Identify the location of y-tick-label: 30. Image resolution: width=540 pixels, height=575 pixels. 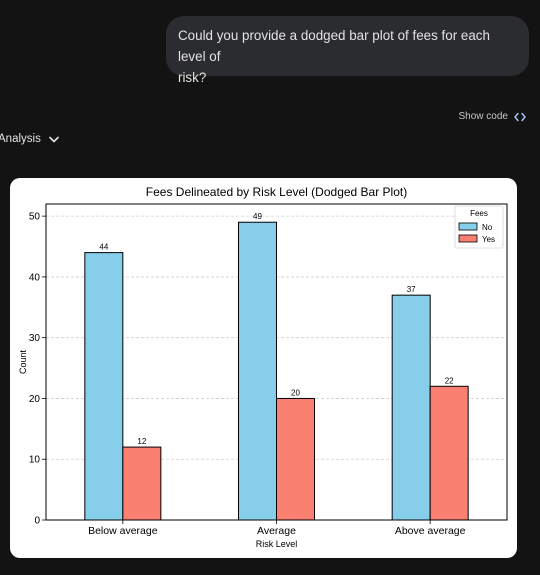
(35, 338).